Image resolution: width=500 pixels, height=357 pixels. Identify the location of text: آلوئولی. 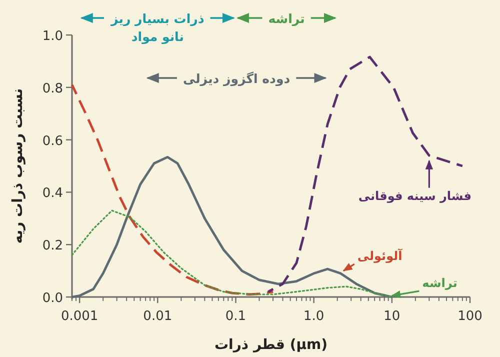
(380, 256).